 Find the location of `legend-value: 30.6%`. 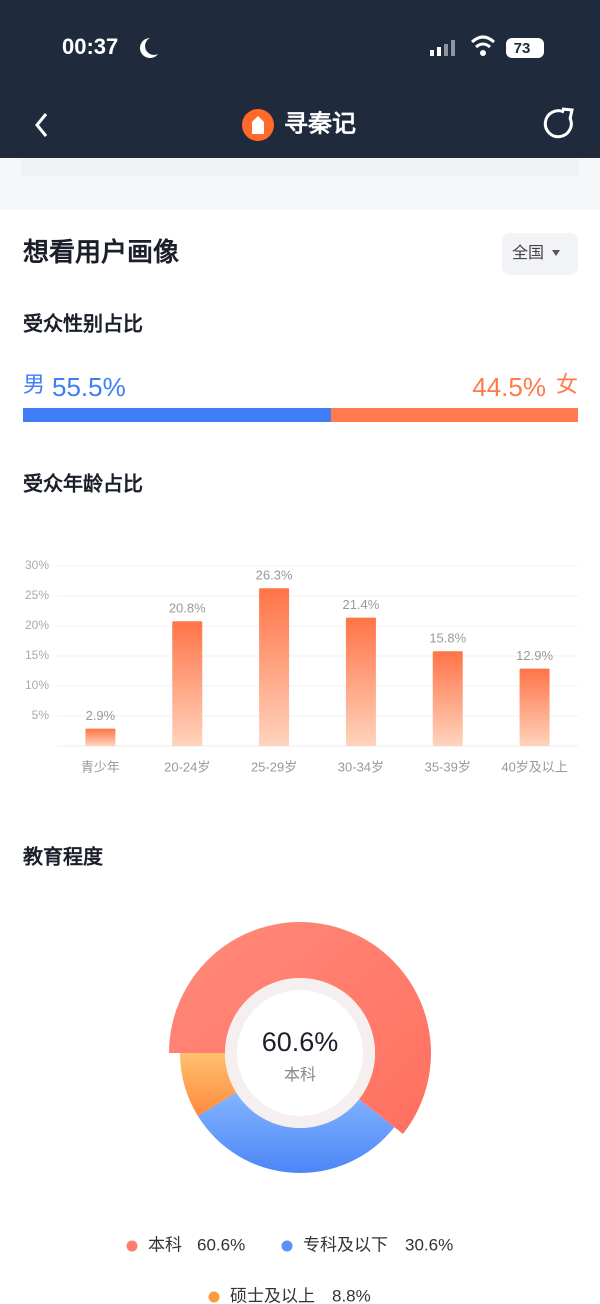

legend-value: 30.6% is located at coordinates (429, 1244).